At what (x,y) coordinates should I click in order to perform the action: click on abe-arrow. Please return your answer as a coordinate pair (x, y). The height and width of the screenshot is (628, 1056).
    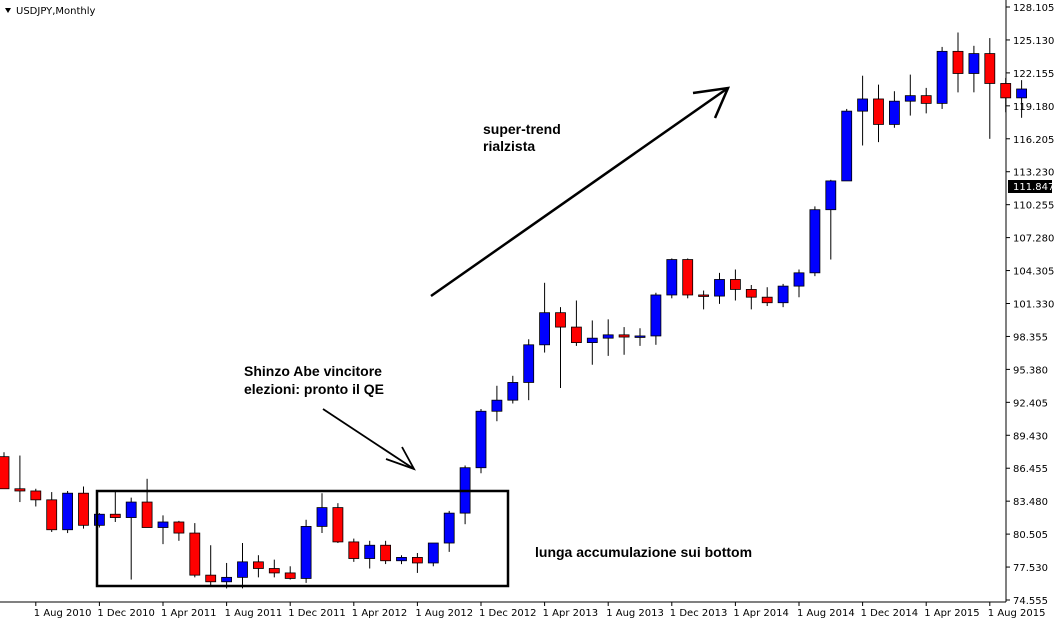
    Looking at the image, I should click on (369, 439).